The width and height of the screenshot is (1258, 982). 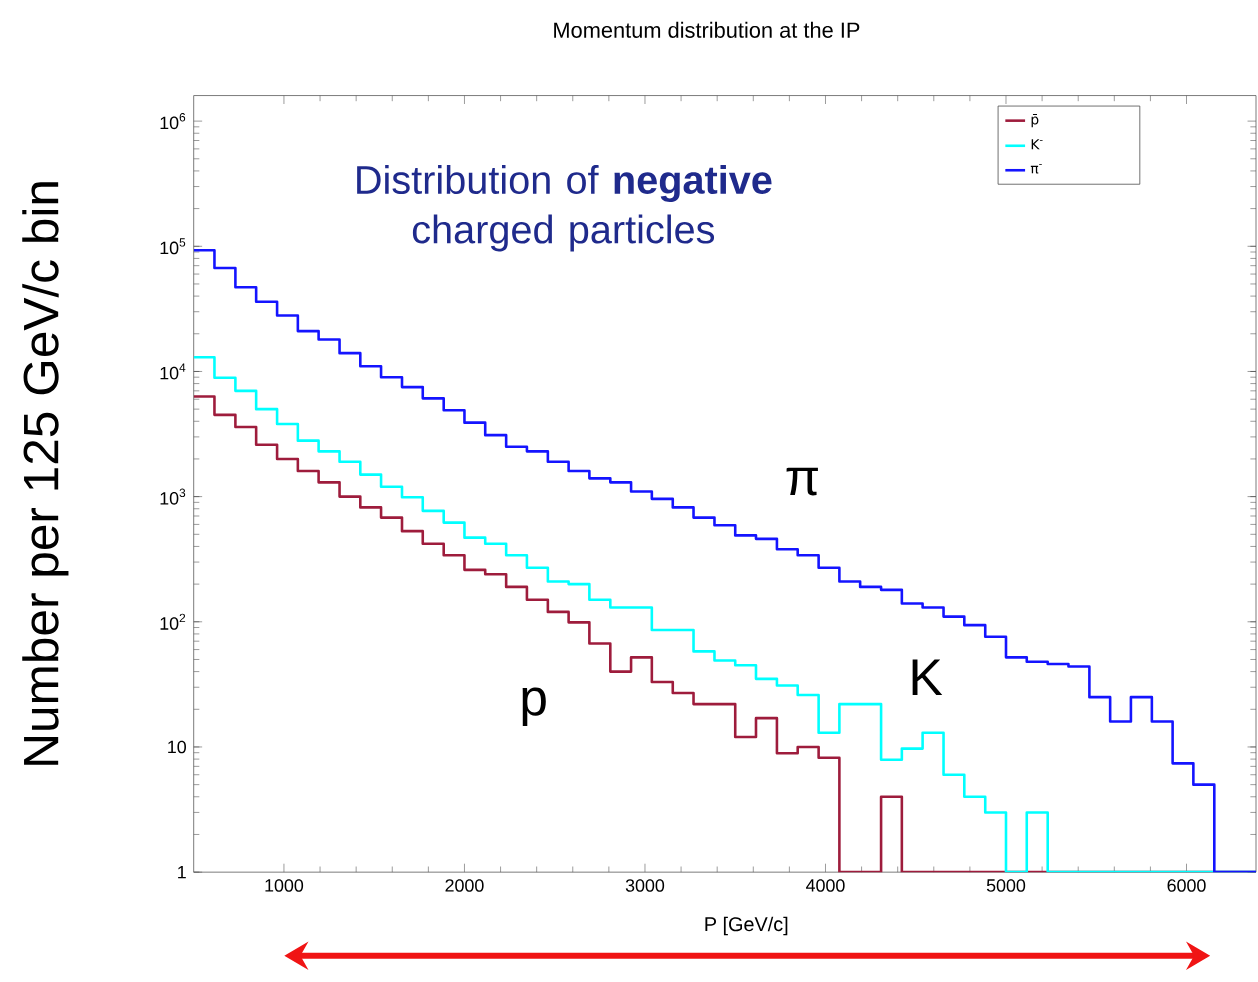 What do you see at coordinates (173, 621) in the screenshot?
I see `y-tick-label: 10$^{2}$` at bounding box center [173, 621].